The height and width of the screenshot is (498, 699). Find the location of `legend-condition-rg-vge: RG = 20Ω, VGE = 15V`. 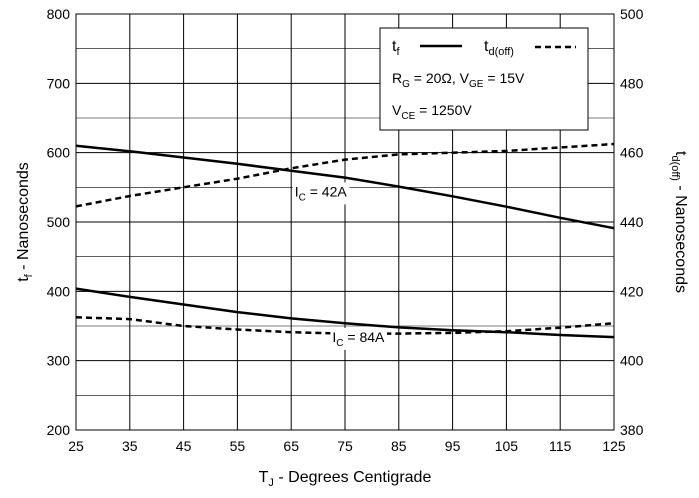

legend-condition-rg-vge: RG = 20Ω, VGE = 15V is located at coordinates (458, 80).